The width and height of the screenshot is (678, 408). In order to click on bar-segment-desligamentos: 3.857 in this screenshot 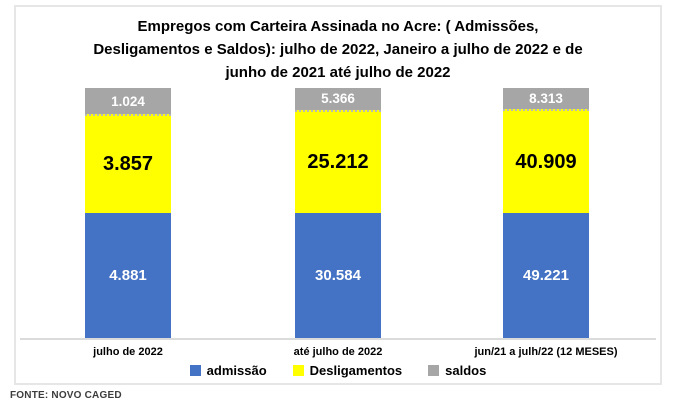, I will do `click(128, 163)`.